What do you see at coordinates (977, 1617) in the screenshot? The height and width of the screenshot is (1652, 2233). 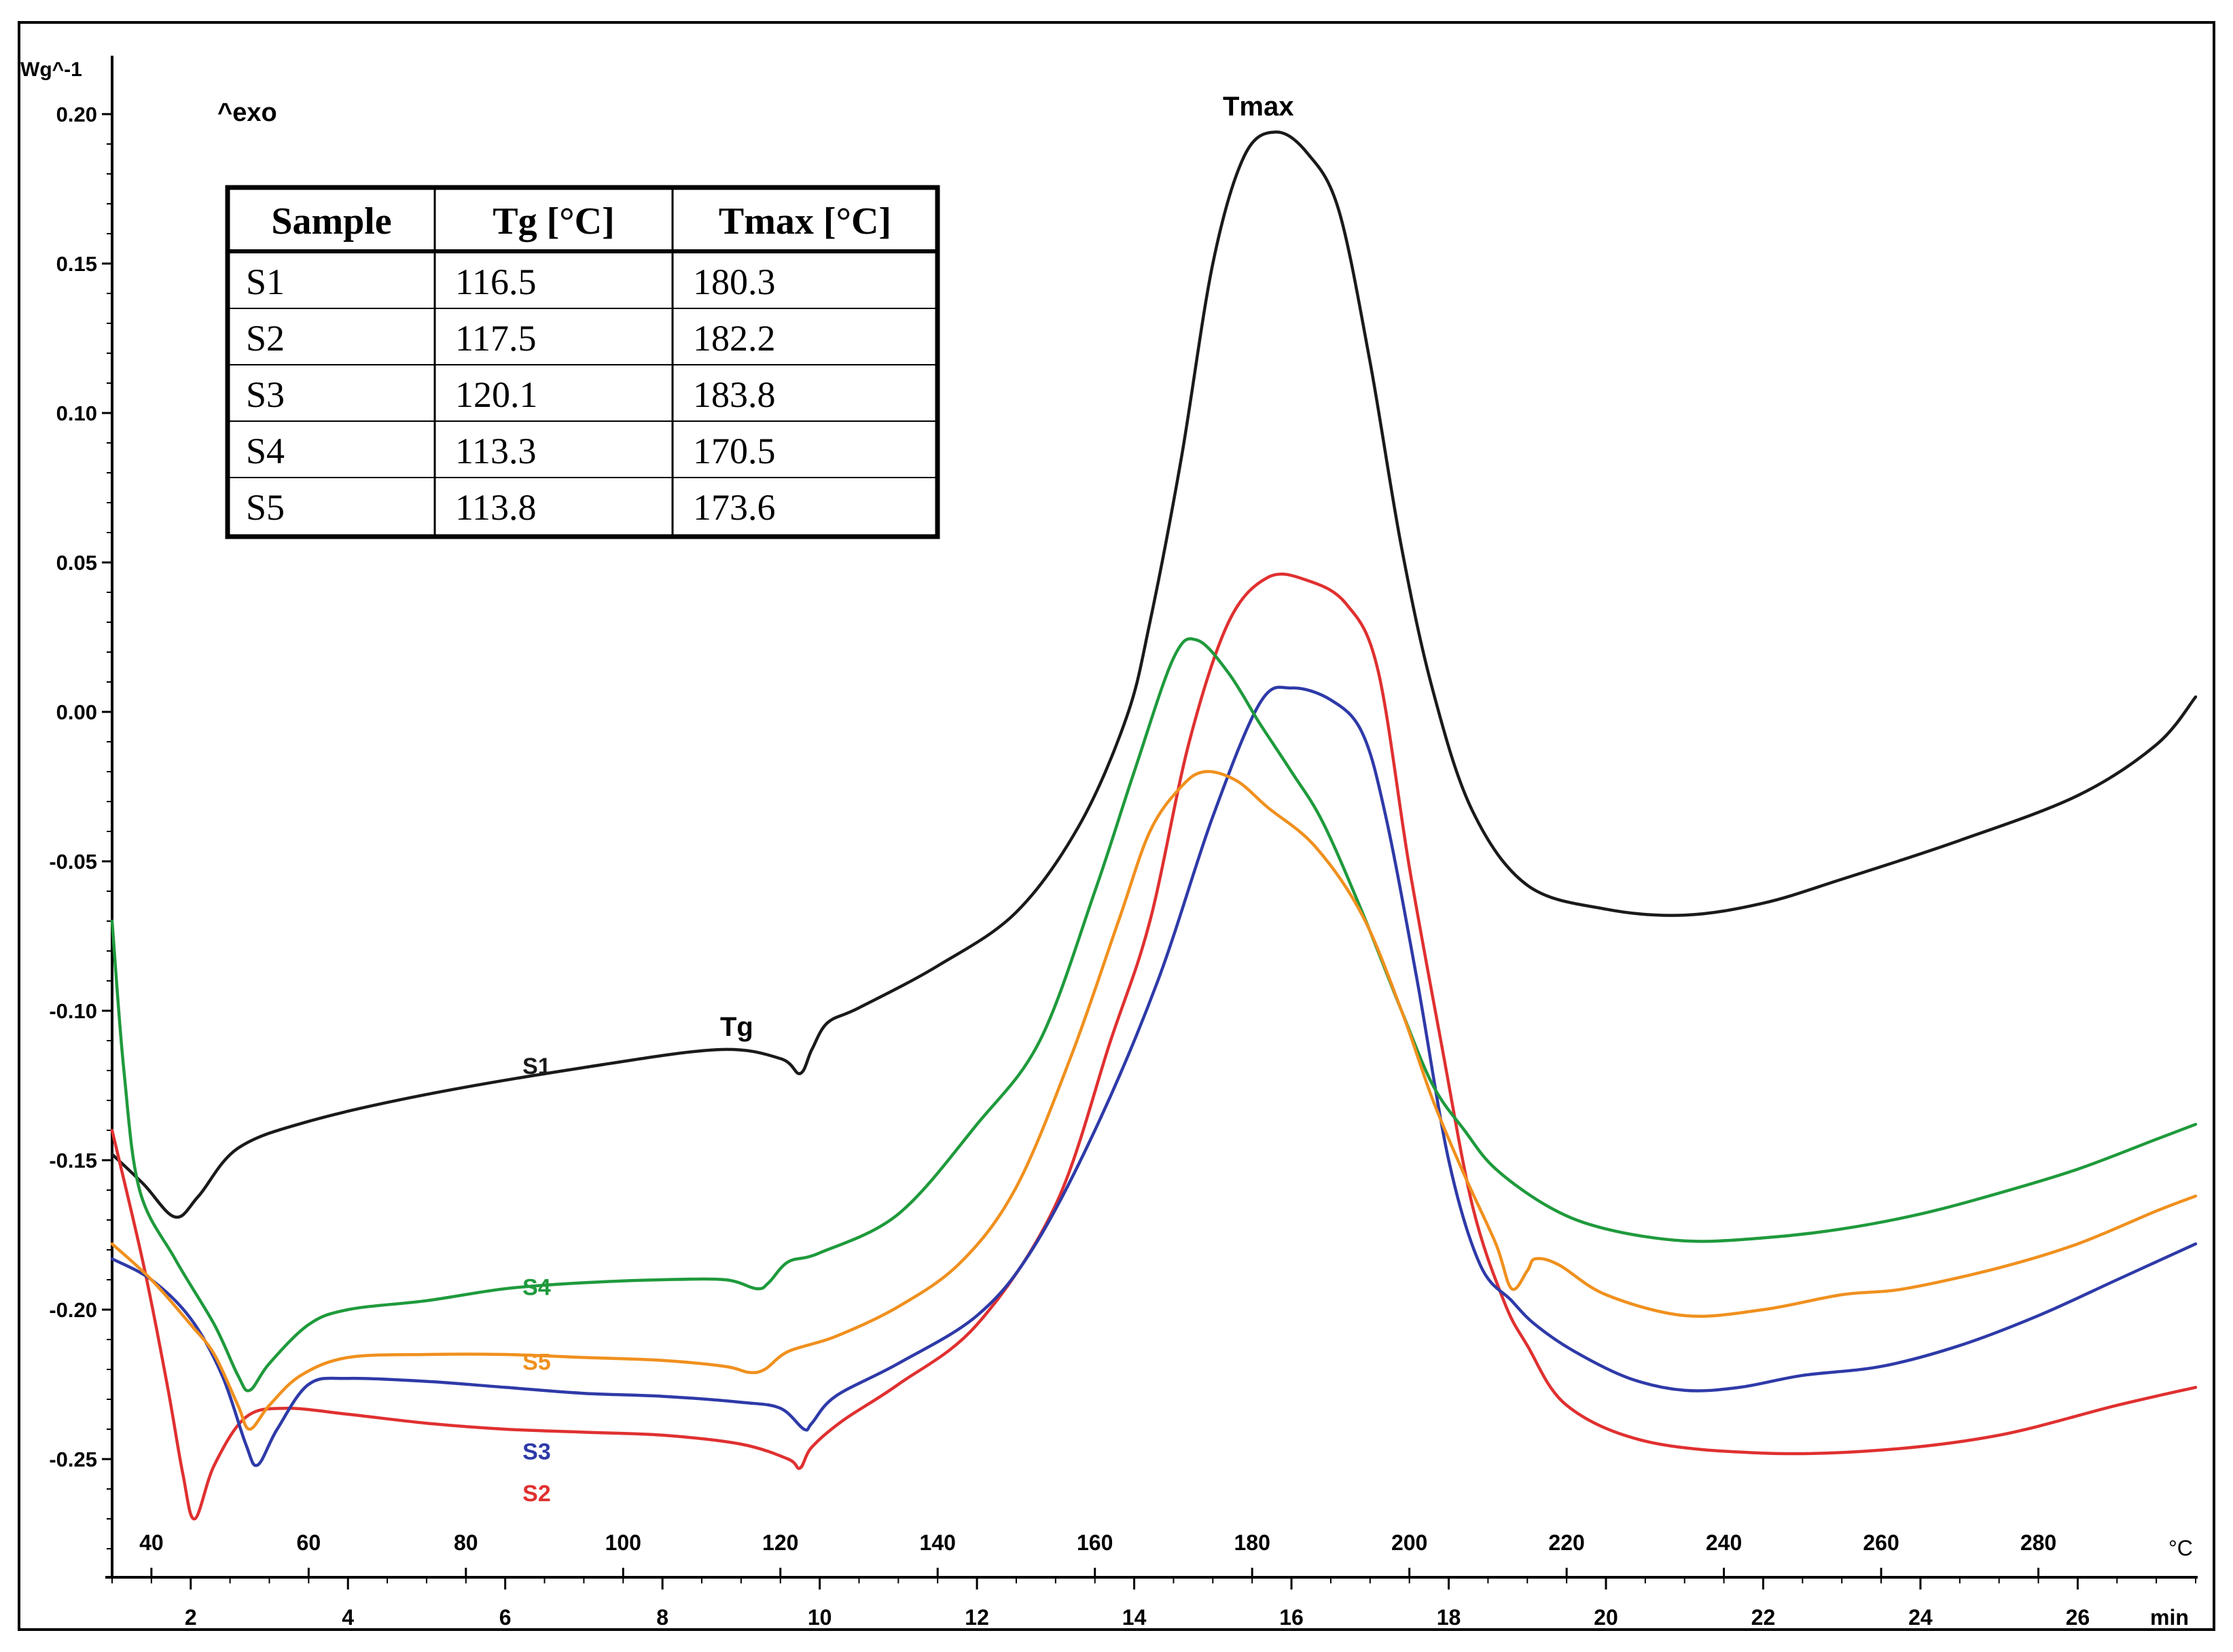 I see `time-tick-label: 12` at bounding box center [977, 1617].